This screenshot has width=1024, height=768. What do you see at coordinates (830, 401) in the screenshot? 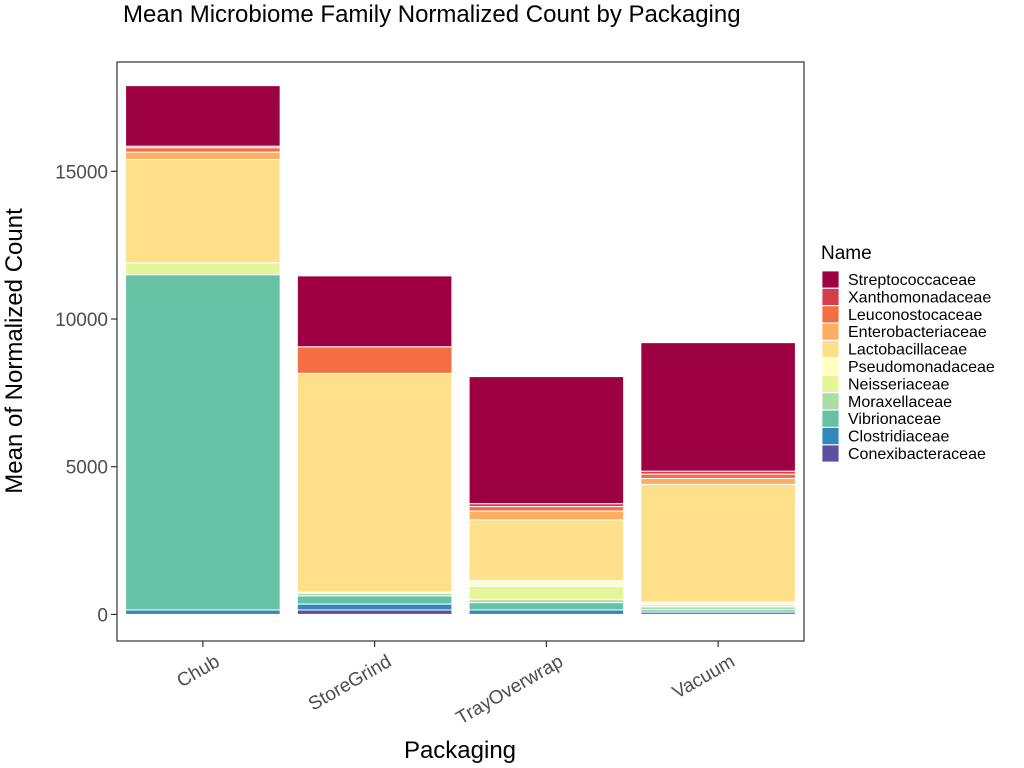
I see `legend-swatch-moraxellaceae` at bounding box center [830, 401].